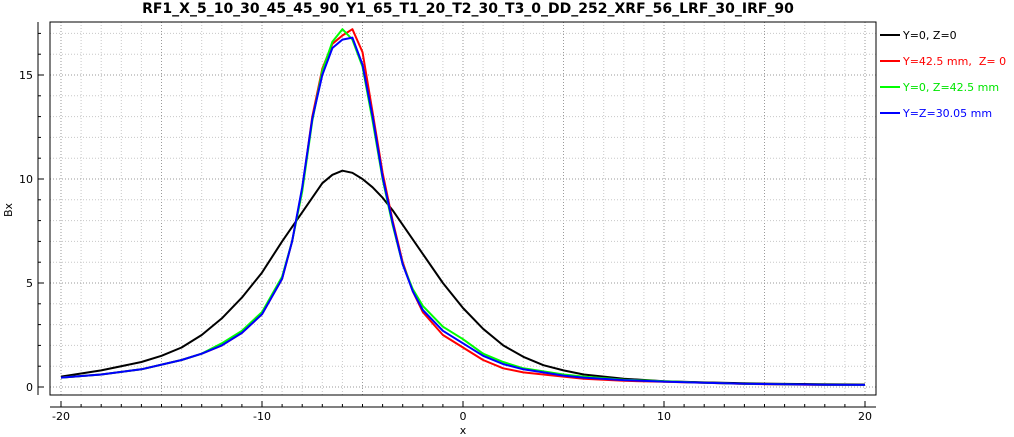  Describe the element at coordinates (951, 87) in the screenshot. I see `legend-label: Y=0, Z=42.5 mm` at that location.